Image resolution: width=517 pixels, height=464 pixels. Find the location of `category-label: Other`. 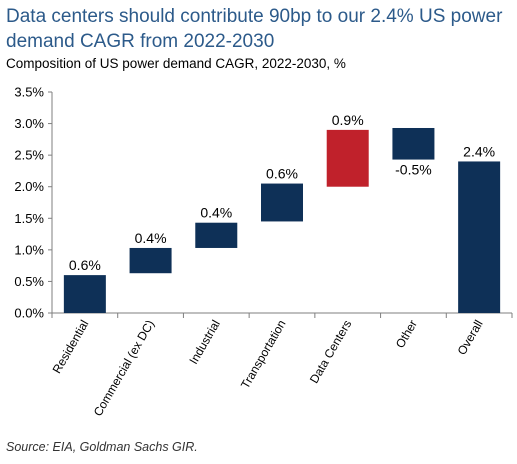

category-label: Other is located at coordinates (406, 334).